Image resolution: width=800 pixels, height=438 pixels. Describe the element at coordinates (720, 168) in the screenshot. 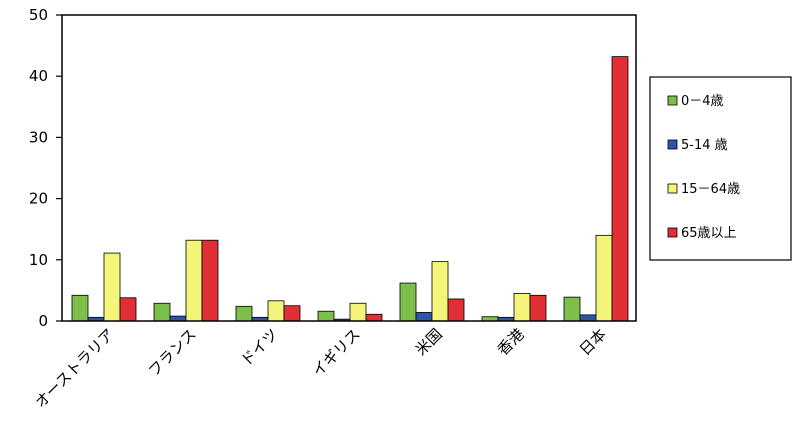

I see `legend: 0－4歳 5-14 歳 15－64歳 65歳以上` at that location.